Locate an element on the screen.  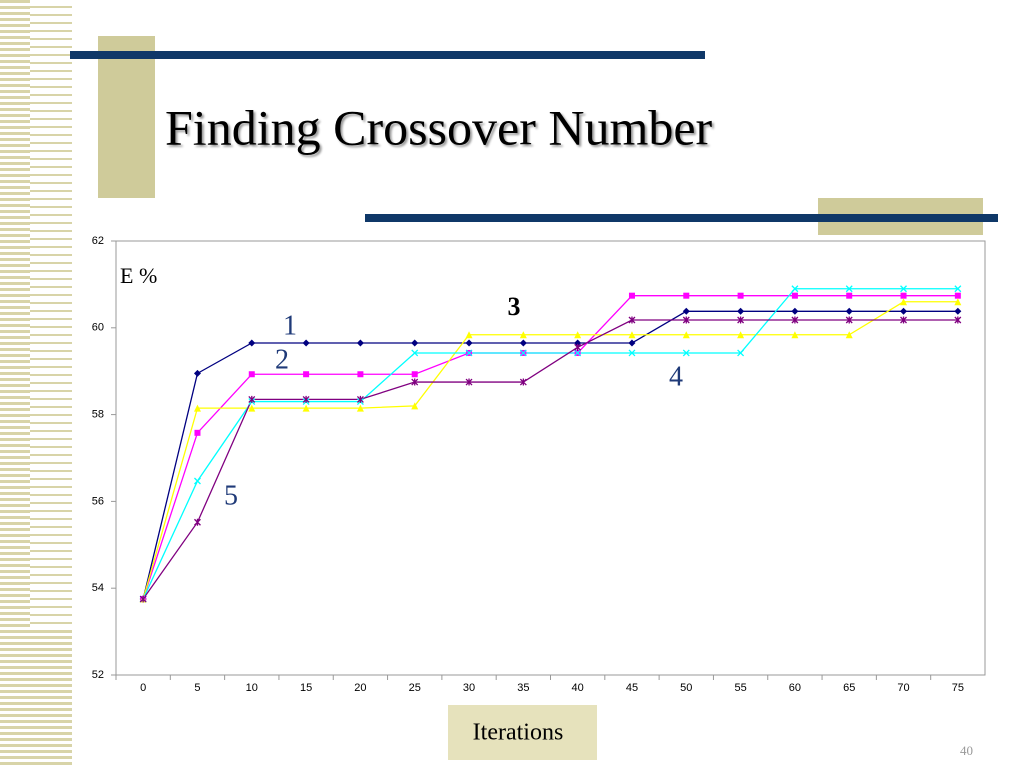
x-tick-label: 60 is located at coordinates (795, 688).